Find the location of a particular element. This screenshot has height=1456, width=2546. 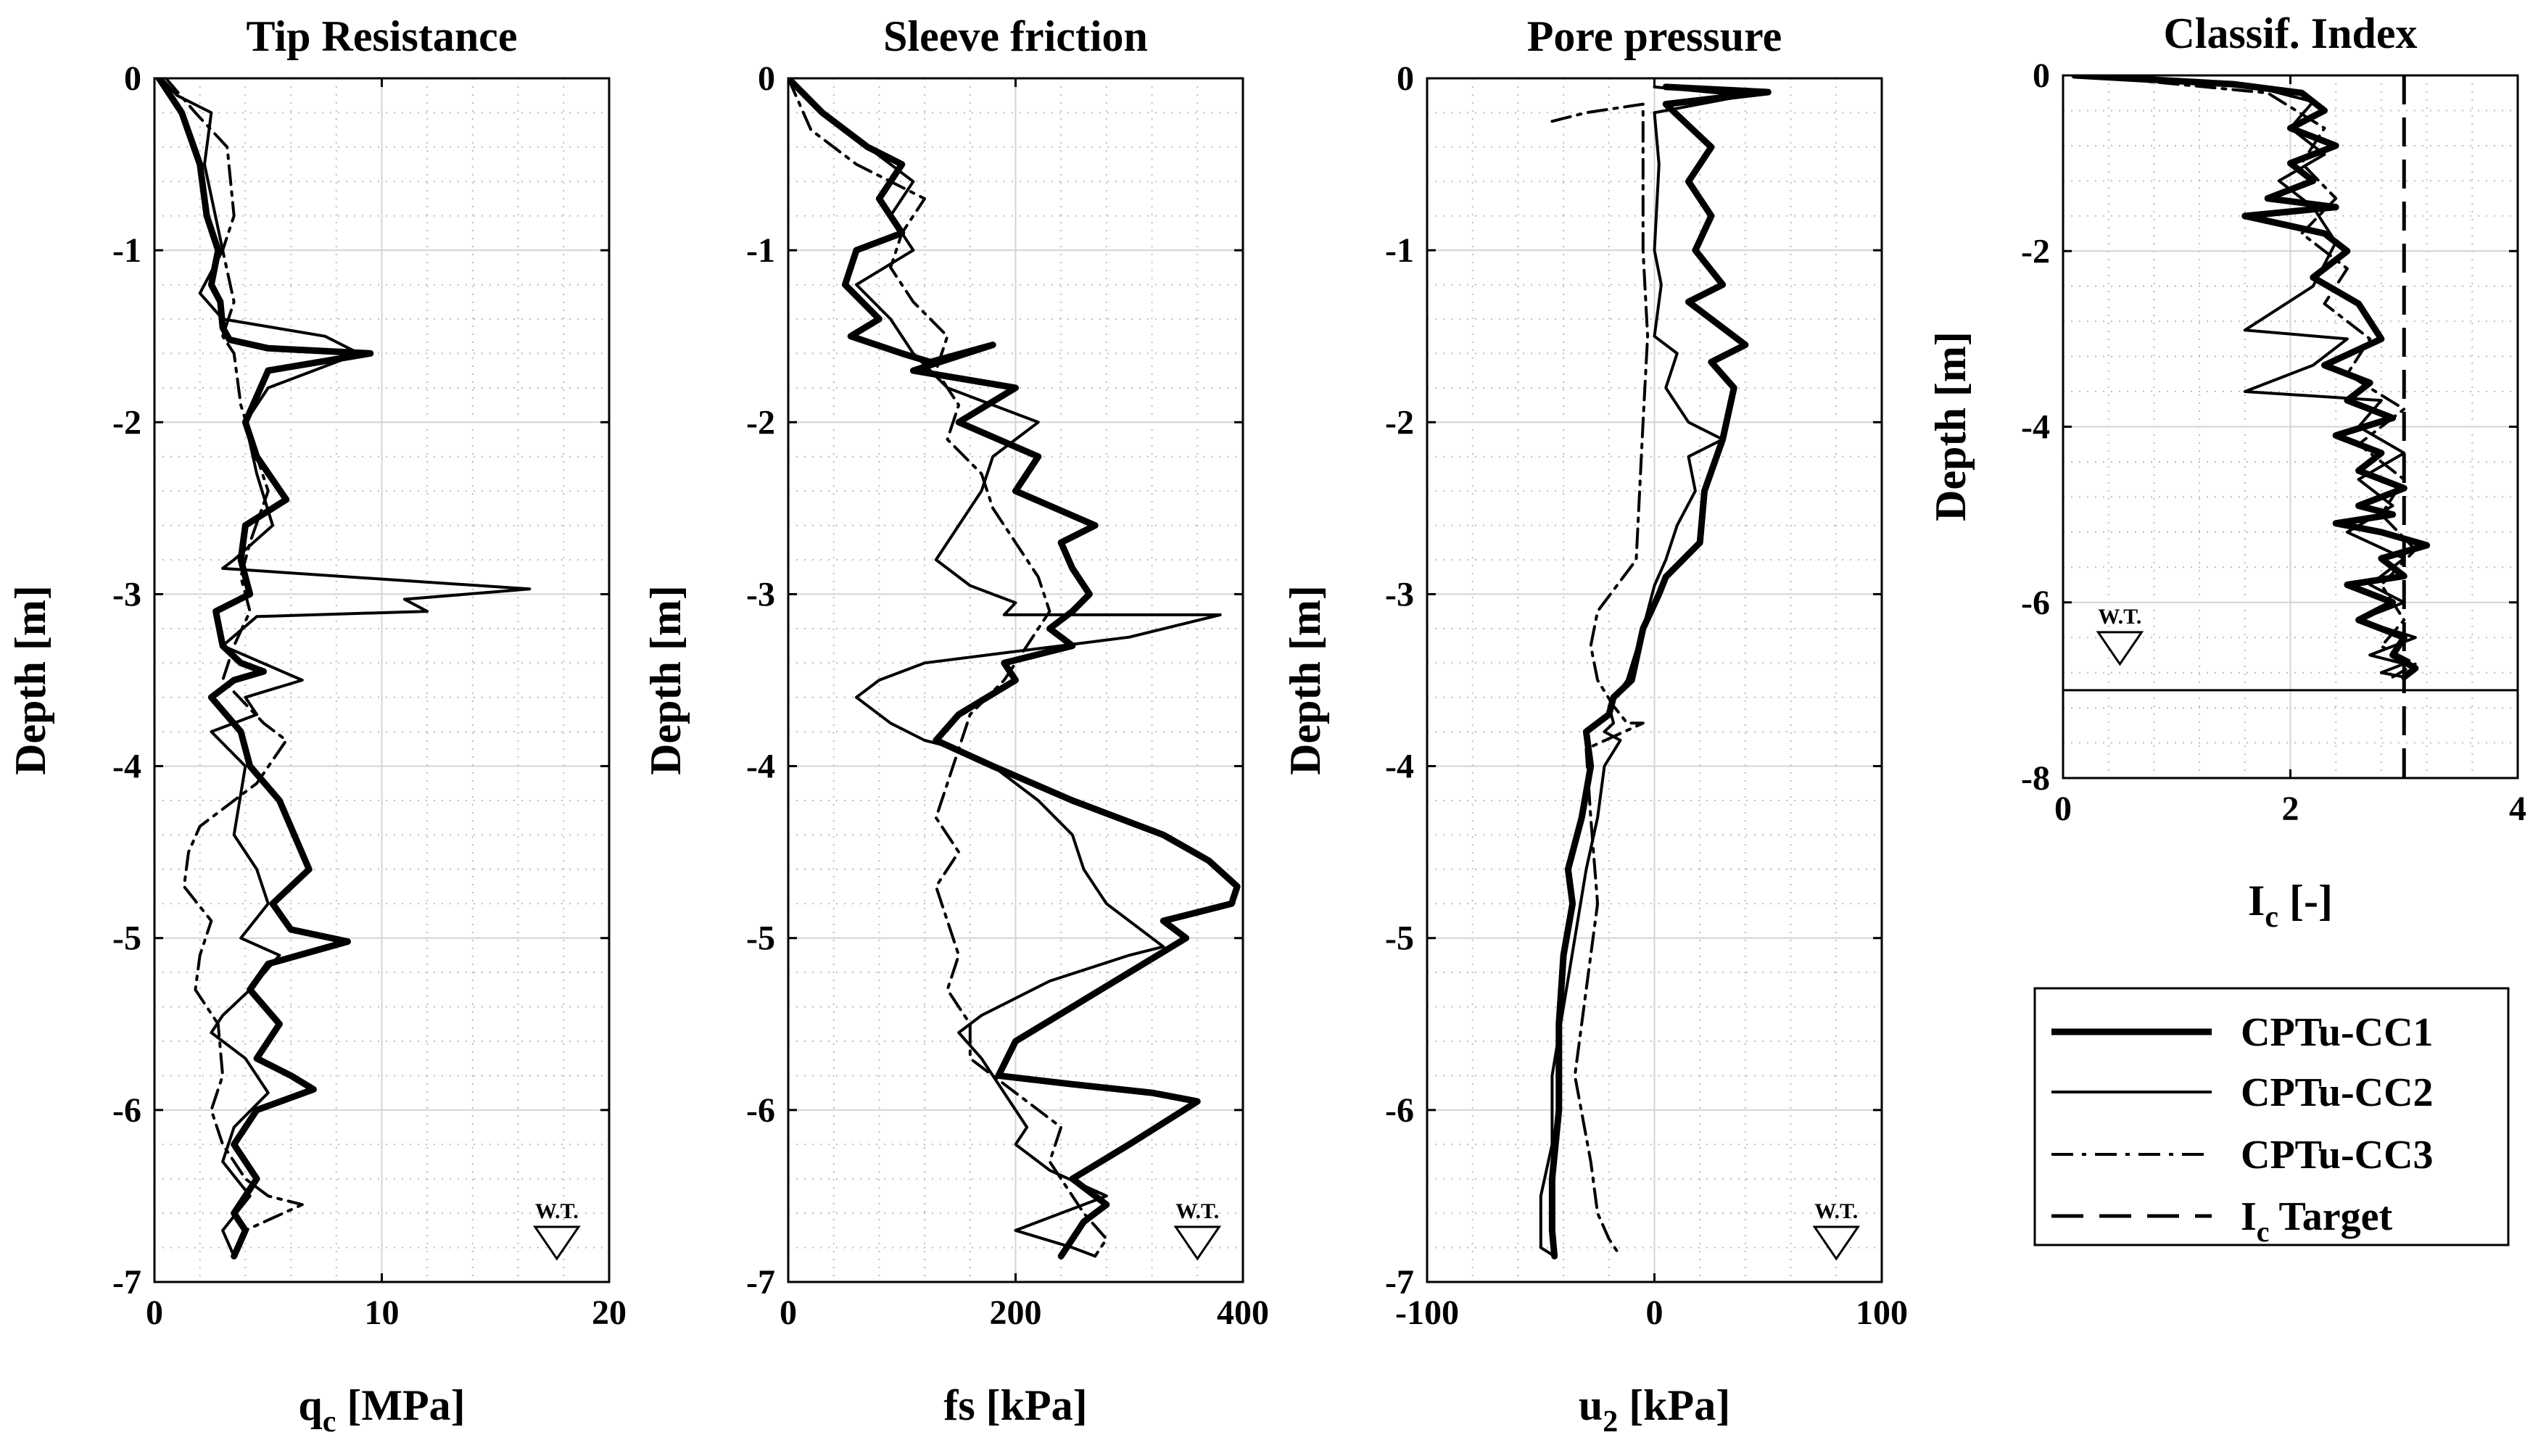

legend: CPTu-CC1 CPTu-CC2 CPTu-CC3 Ic Target is located at coordinates (2271, 1117).